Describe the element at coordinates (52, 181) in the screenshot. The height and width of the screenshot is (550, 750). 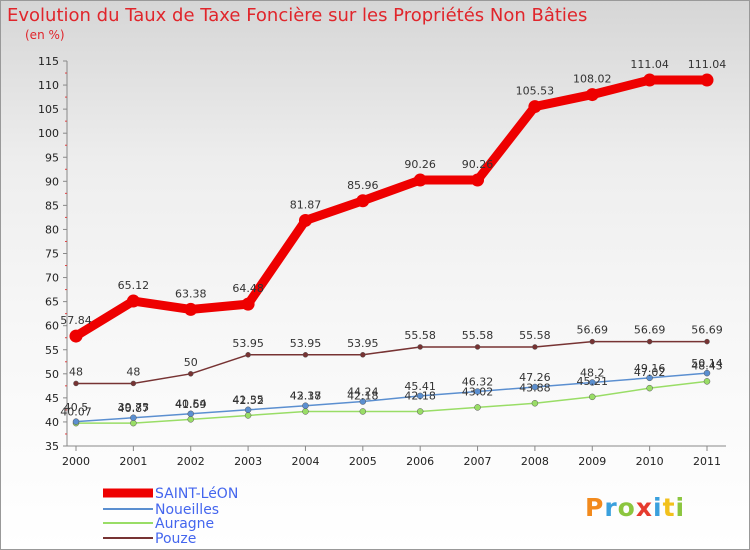
I see `y-tick-label: 90` at that location.